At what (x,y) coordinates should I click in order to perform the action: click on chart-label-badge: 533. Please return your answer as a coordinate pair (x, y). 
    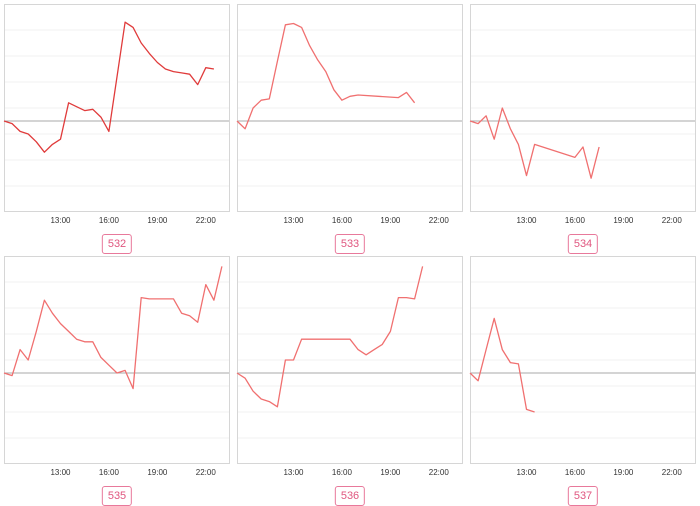
    Looking at the image, I should click on (350, 244).